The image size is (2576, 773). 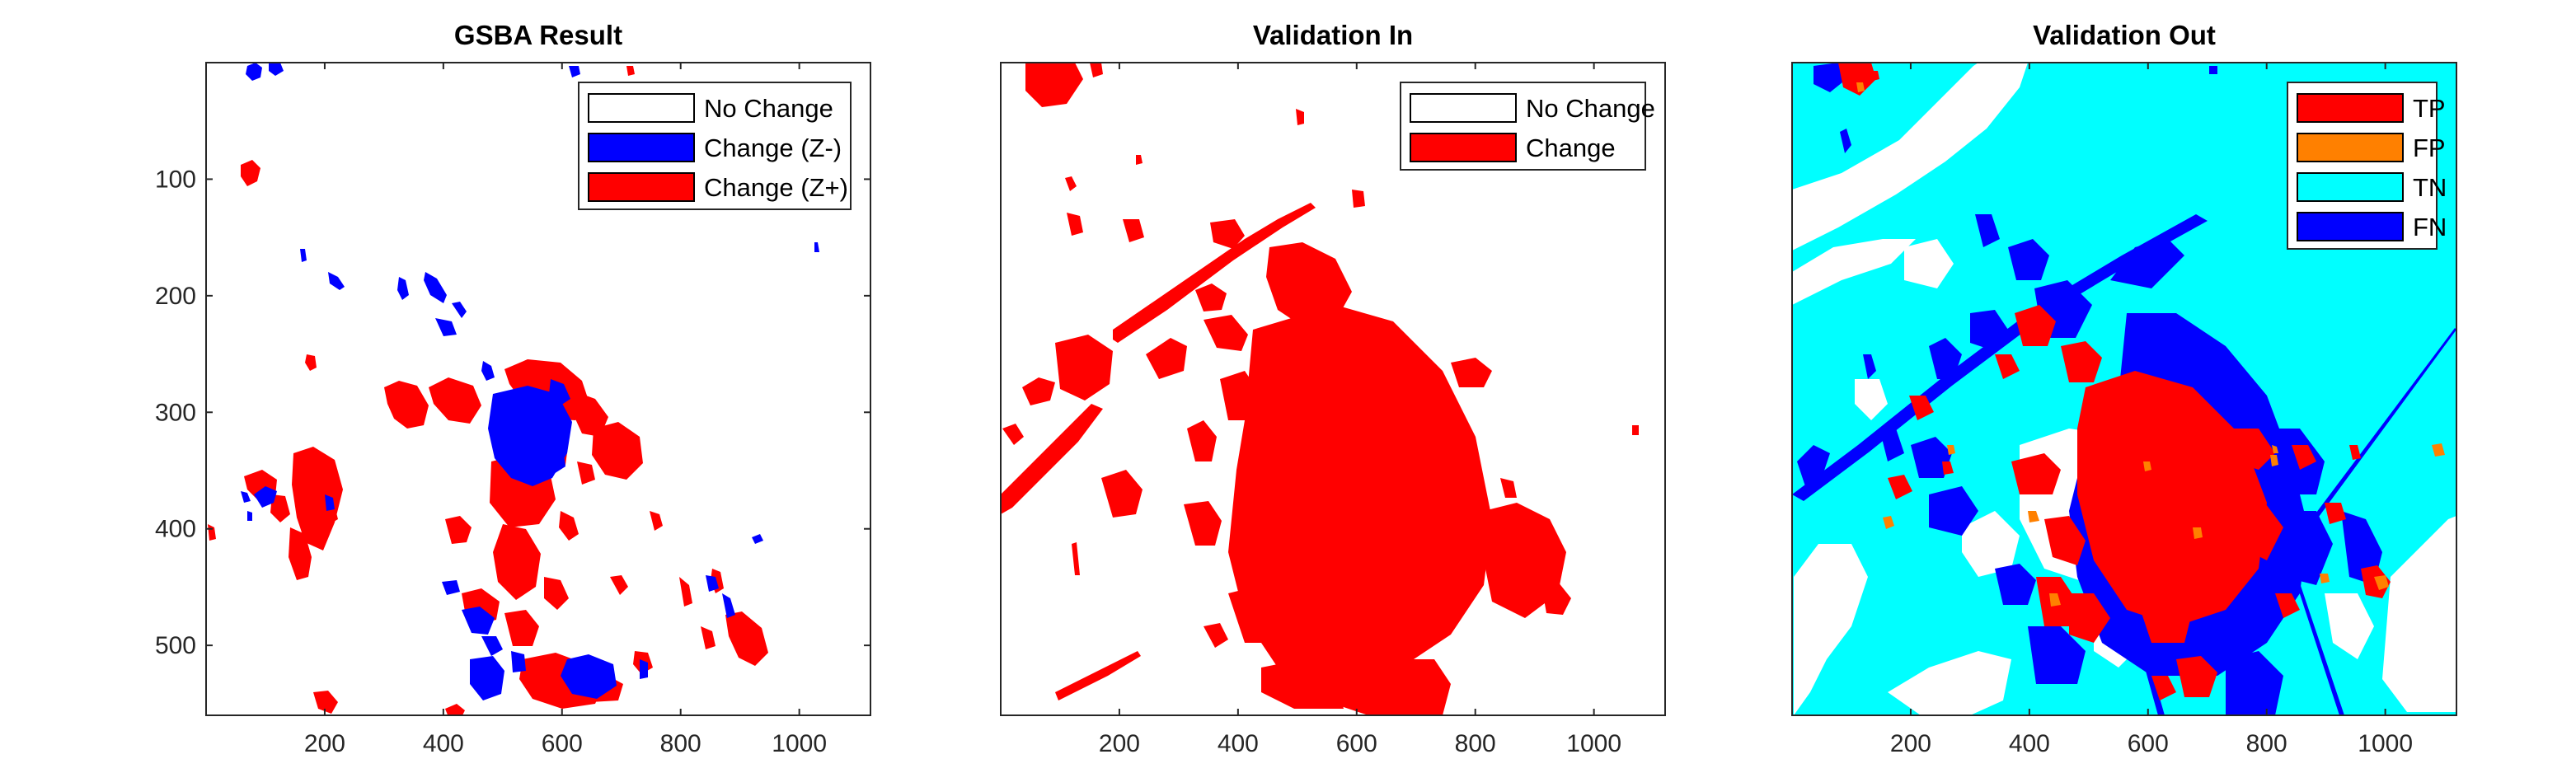 I want to click on legend-label: FP, so click(x=2429, y=148).